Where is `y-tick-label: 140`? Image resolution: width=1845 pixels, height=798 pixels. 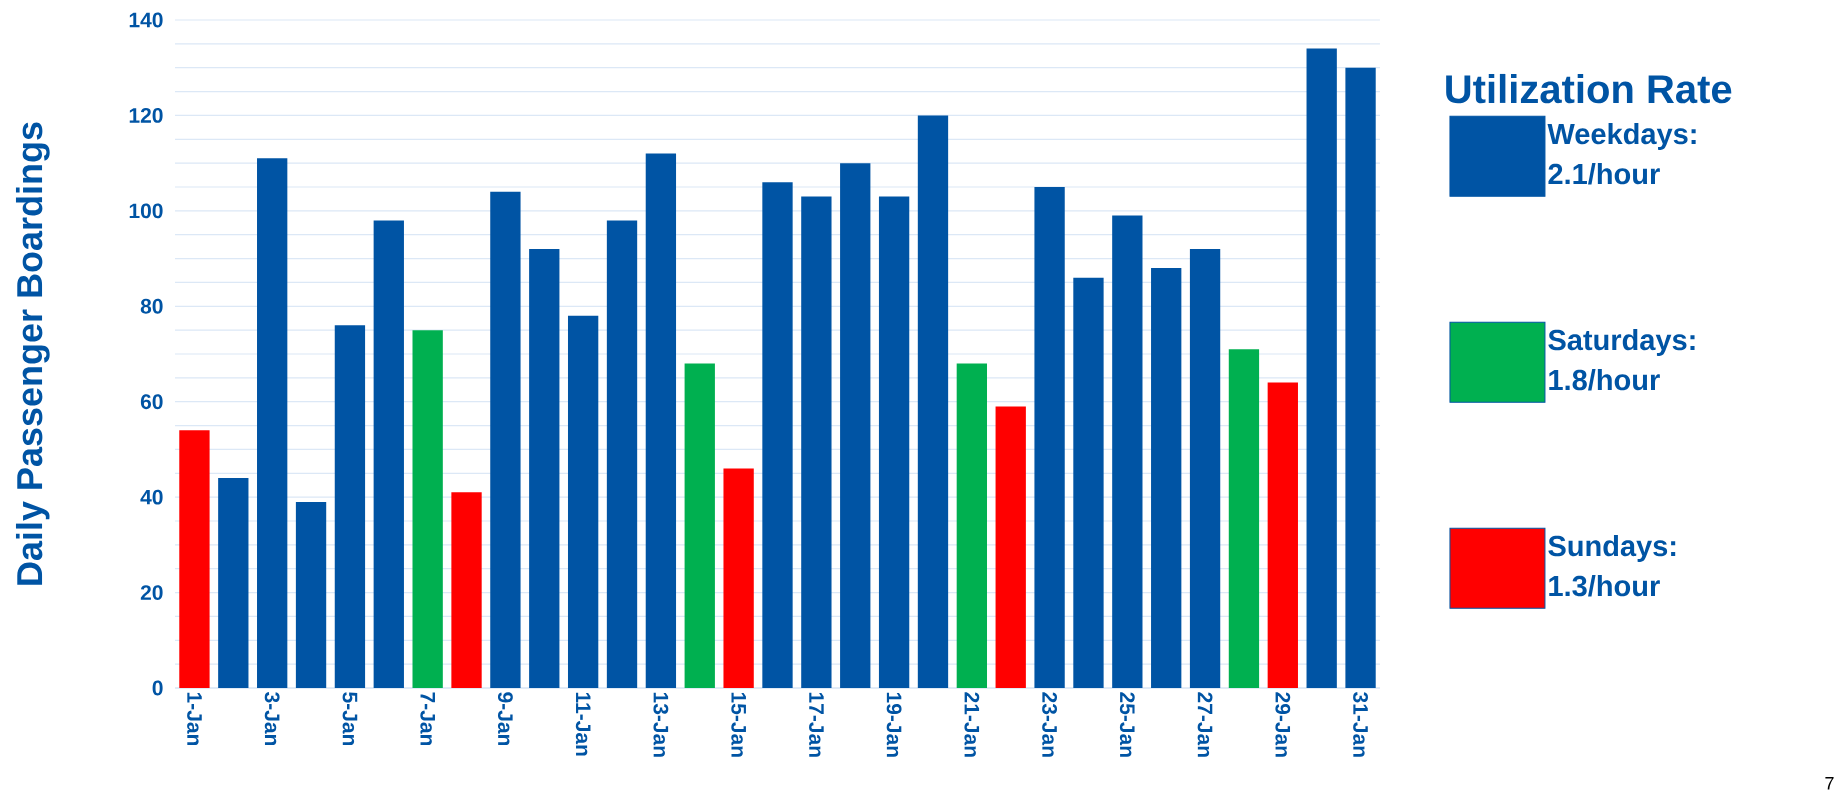
y-tick-label: 140 is located at coordinates (146, 20).